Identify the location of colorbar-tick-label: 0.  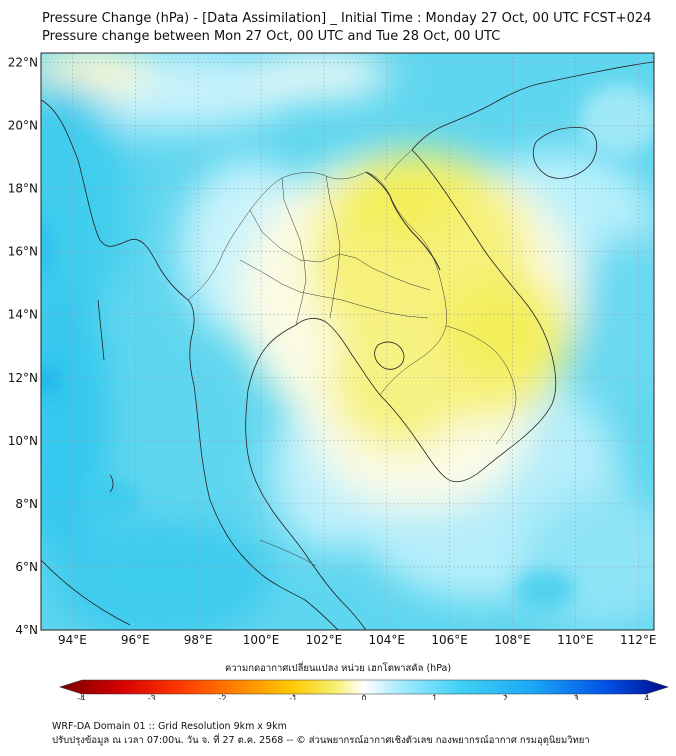
(363, 697).